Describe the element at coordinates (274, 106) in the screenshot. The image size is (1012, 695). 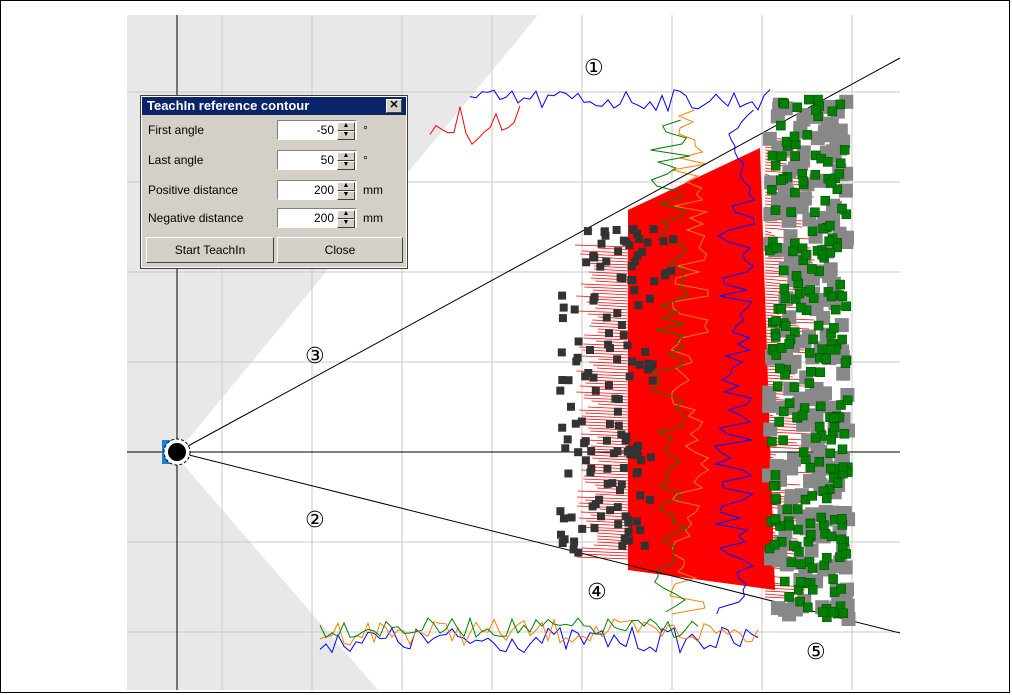
I see `dialog-titlebar: TeachIn reference contour ✕` at that location.